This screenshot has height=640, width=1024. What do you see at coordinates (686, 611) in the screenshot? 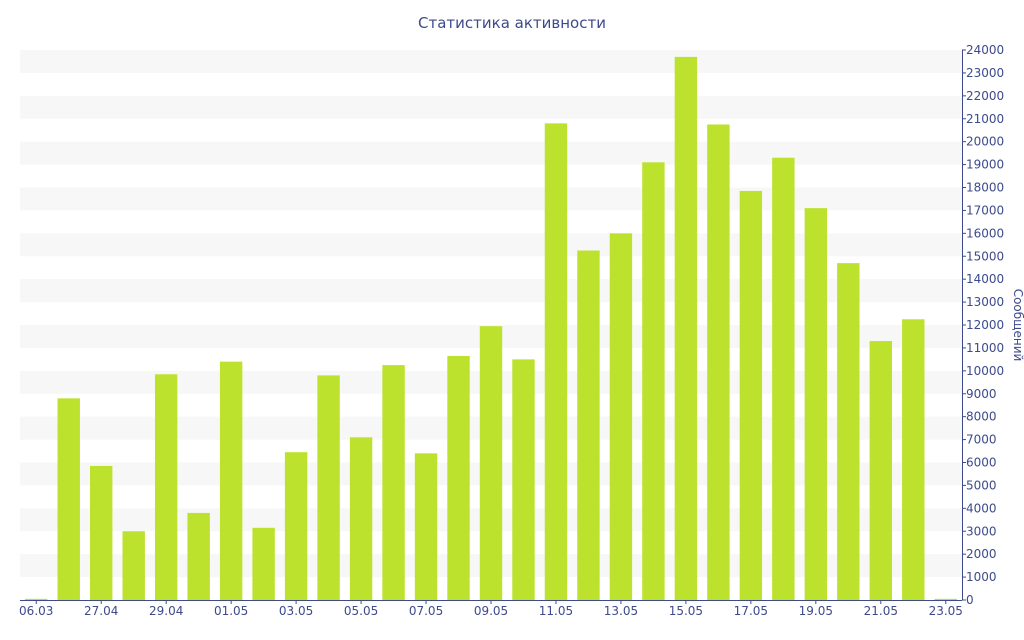
I see `x-tick-label: 15.05` at bounding box center [686, 611].